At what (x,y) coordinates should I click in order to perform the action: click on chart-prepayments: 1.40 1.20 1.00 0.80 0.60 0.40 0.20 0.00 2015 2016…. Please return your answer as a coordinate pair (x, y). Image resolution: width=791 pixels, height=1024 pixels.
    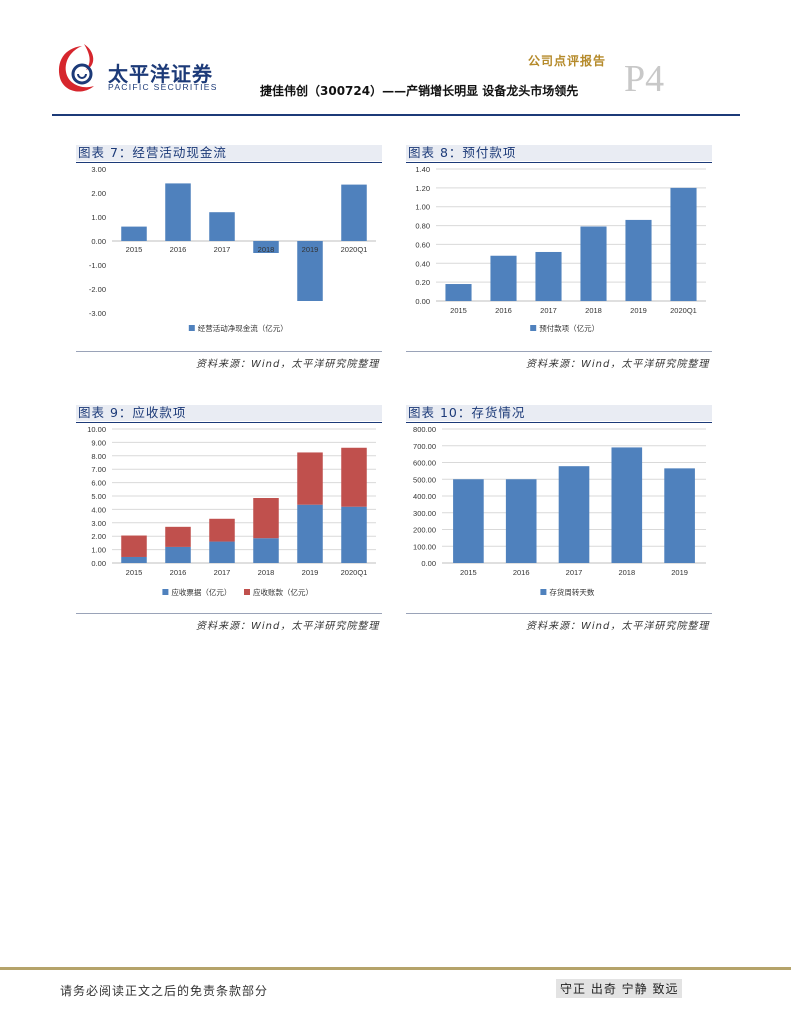
    Looking at the image, I should click on (560, 249).